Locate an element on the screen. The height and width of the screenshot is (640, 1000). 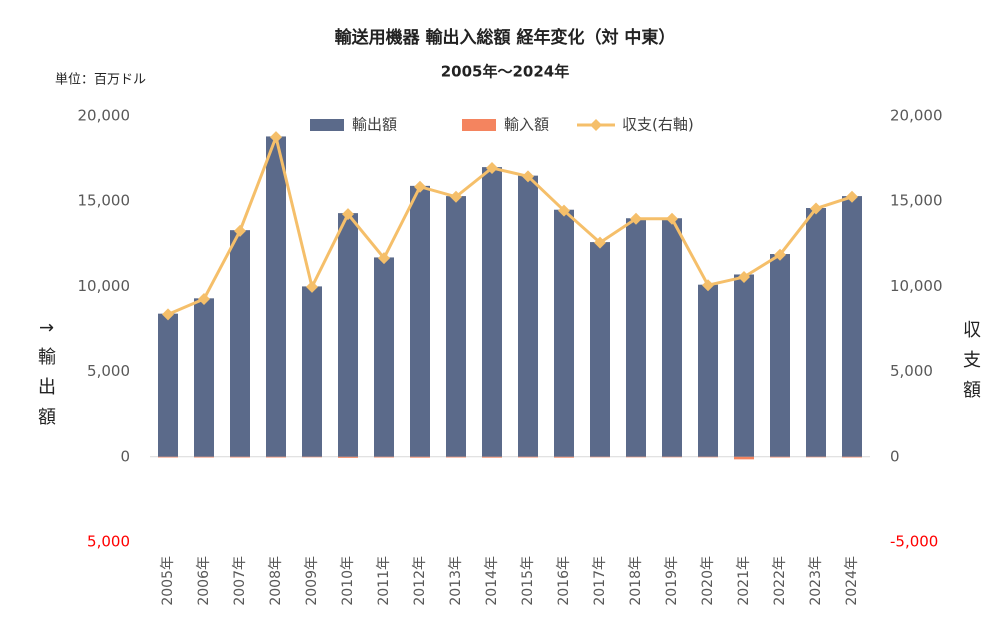
y2-tick-label: 0 is located at coordinates (895, 456).